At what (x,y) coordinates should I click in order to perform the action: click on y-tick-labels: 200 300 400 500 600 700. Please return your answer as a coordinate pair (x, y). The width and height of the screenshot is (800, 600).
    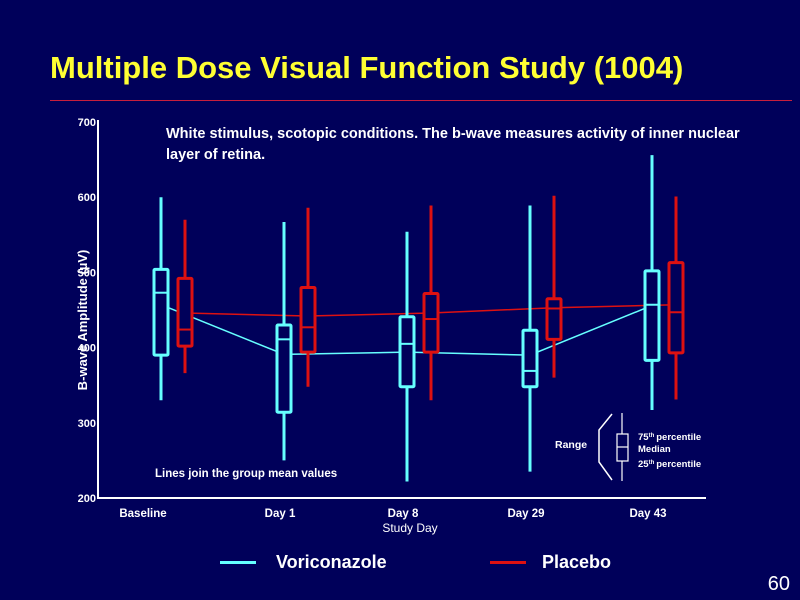
    Looking at the image, I should click on (87, 311).